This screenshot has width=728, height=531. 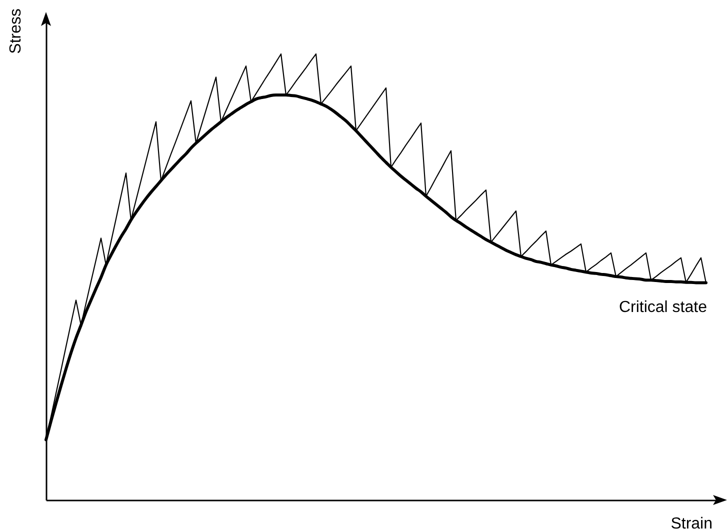 I want to click on annotation: Critical state, so click(x=663, y=307).